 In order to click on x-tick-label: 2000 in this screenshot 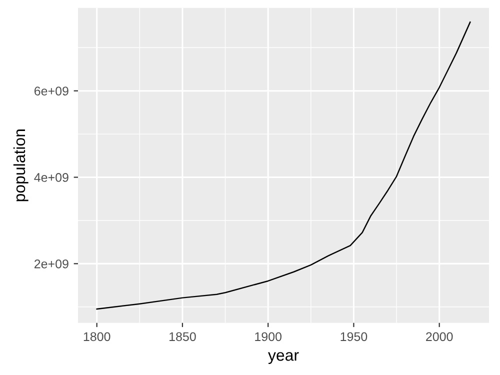, I will do `click(439, 337)`.